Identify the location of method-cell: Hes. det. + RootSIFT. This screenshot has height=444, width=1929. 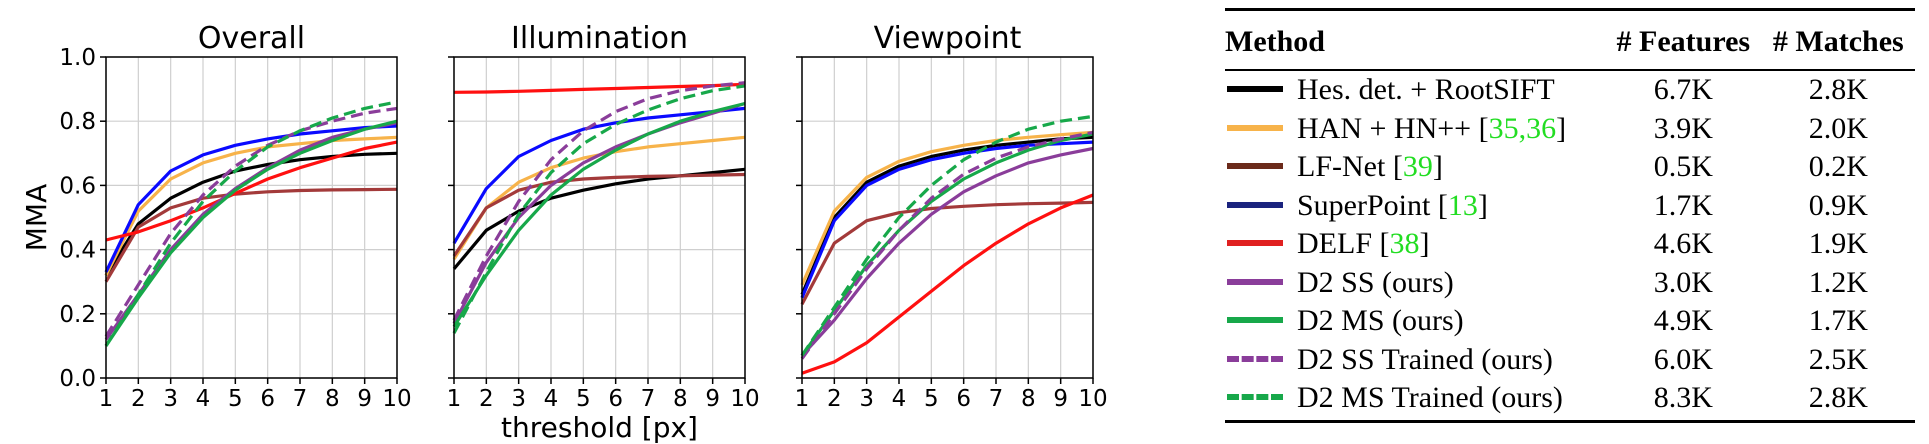
(1415, 90).